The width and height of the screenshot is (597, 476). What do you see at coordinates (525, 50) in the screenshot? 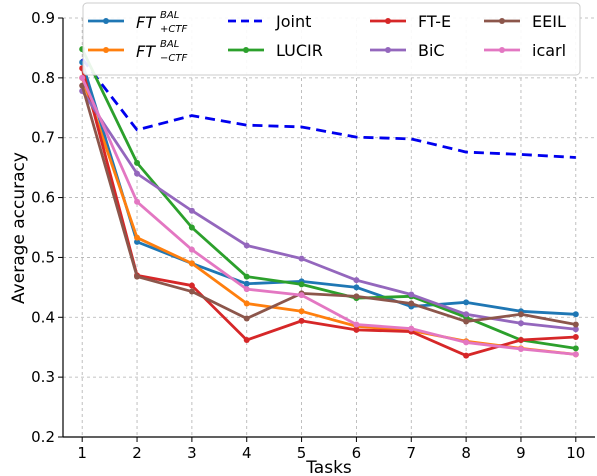
I see `legend-item: icarl` at bounding box center [525, 50].